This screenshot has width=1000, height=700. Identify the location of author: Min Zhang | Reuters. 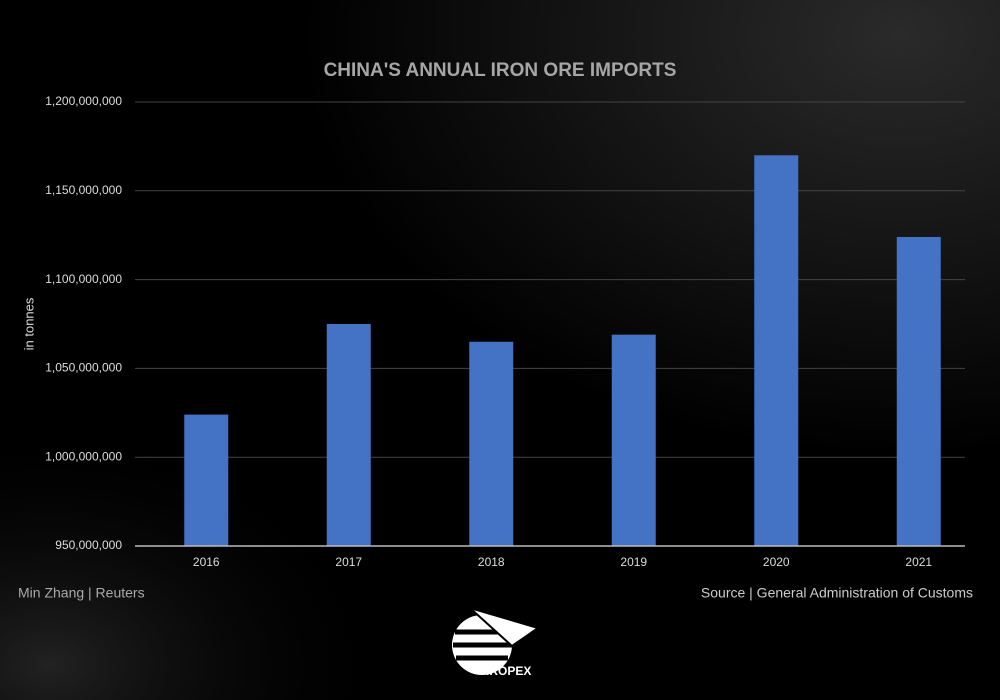
(81, 593).